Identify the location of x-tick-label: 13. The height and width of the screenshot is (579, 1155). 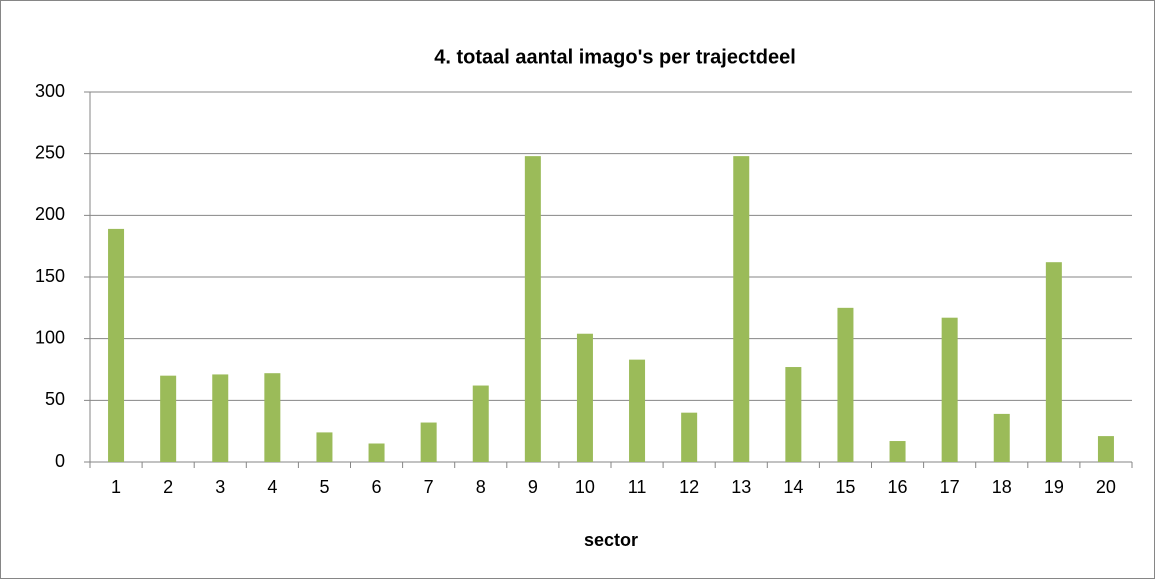
(741, 487).